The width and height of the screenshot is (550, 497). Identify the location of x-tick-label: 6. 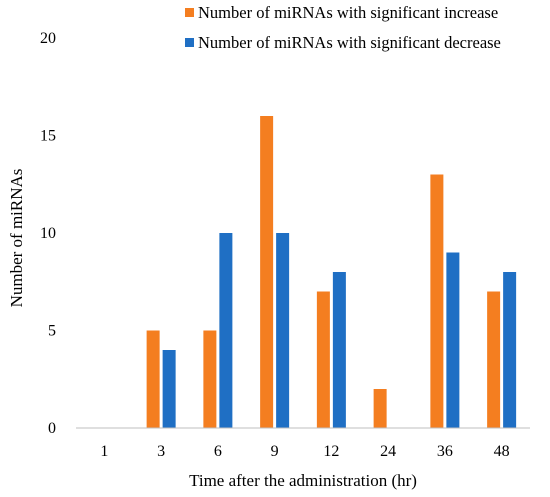
(218, 451).